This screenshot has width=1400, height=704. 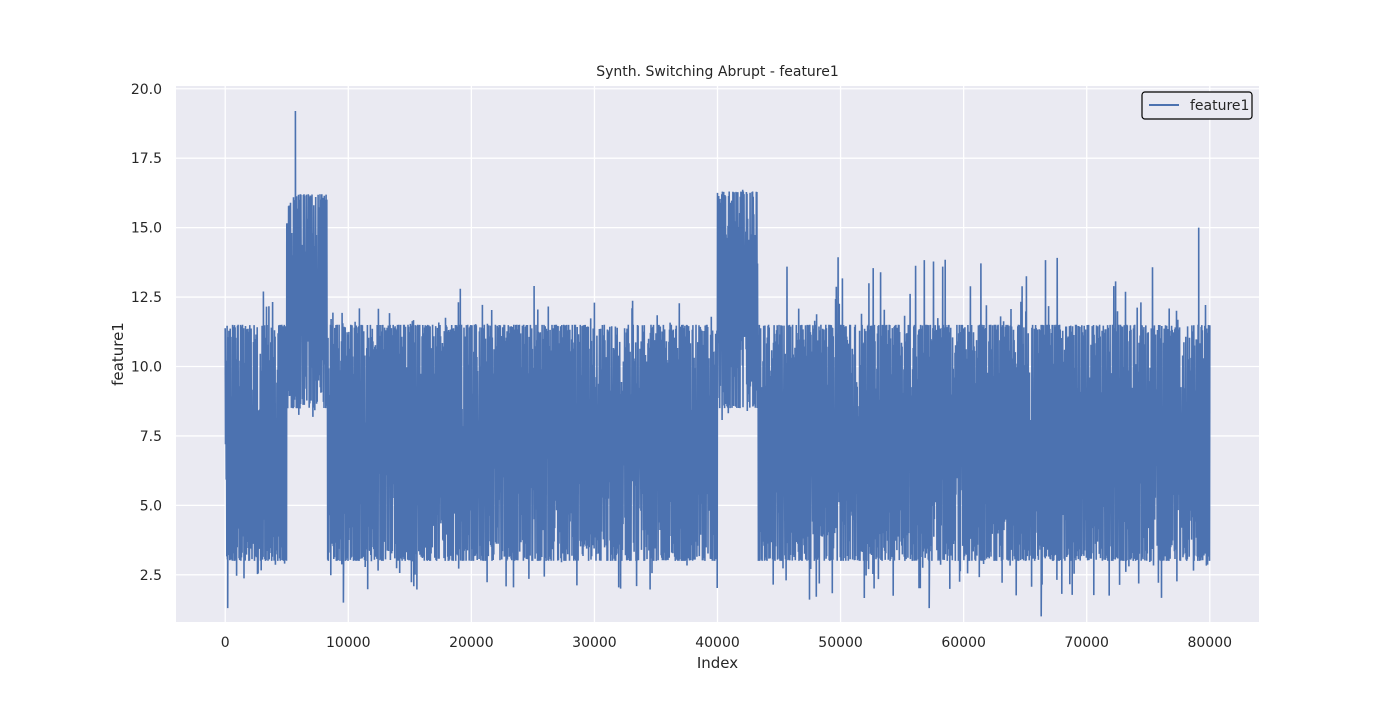 I want to click on x-axis-label: Index, so click(x=717, y=663).